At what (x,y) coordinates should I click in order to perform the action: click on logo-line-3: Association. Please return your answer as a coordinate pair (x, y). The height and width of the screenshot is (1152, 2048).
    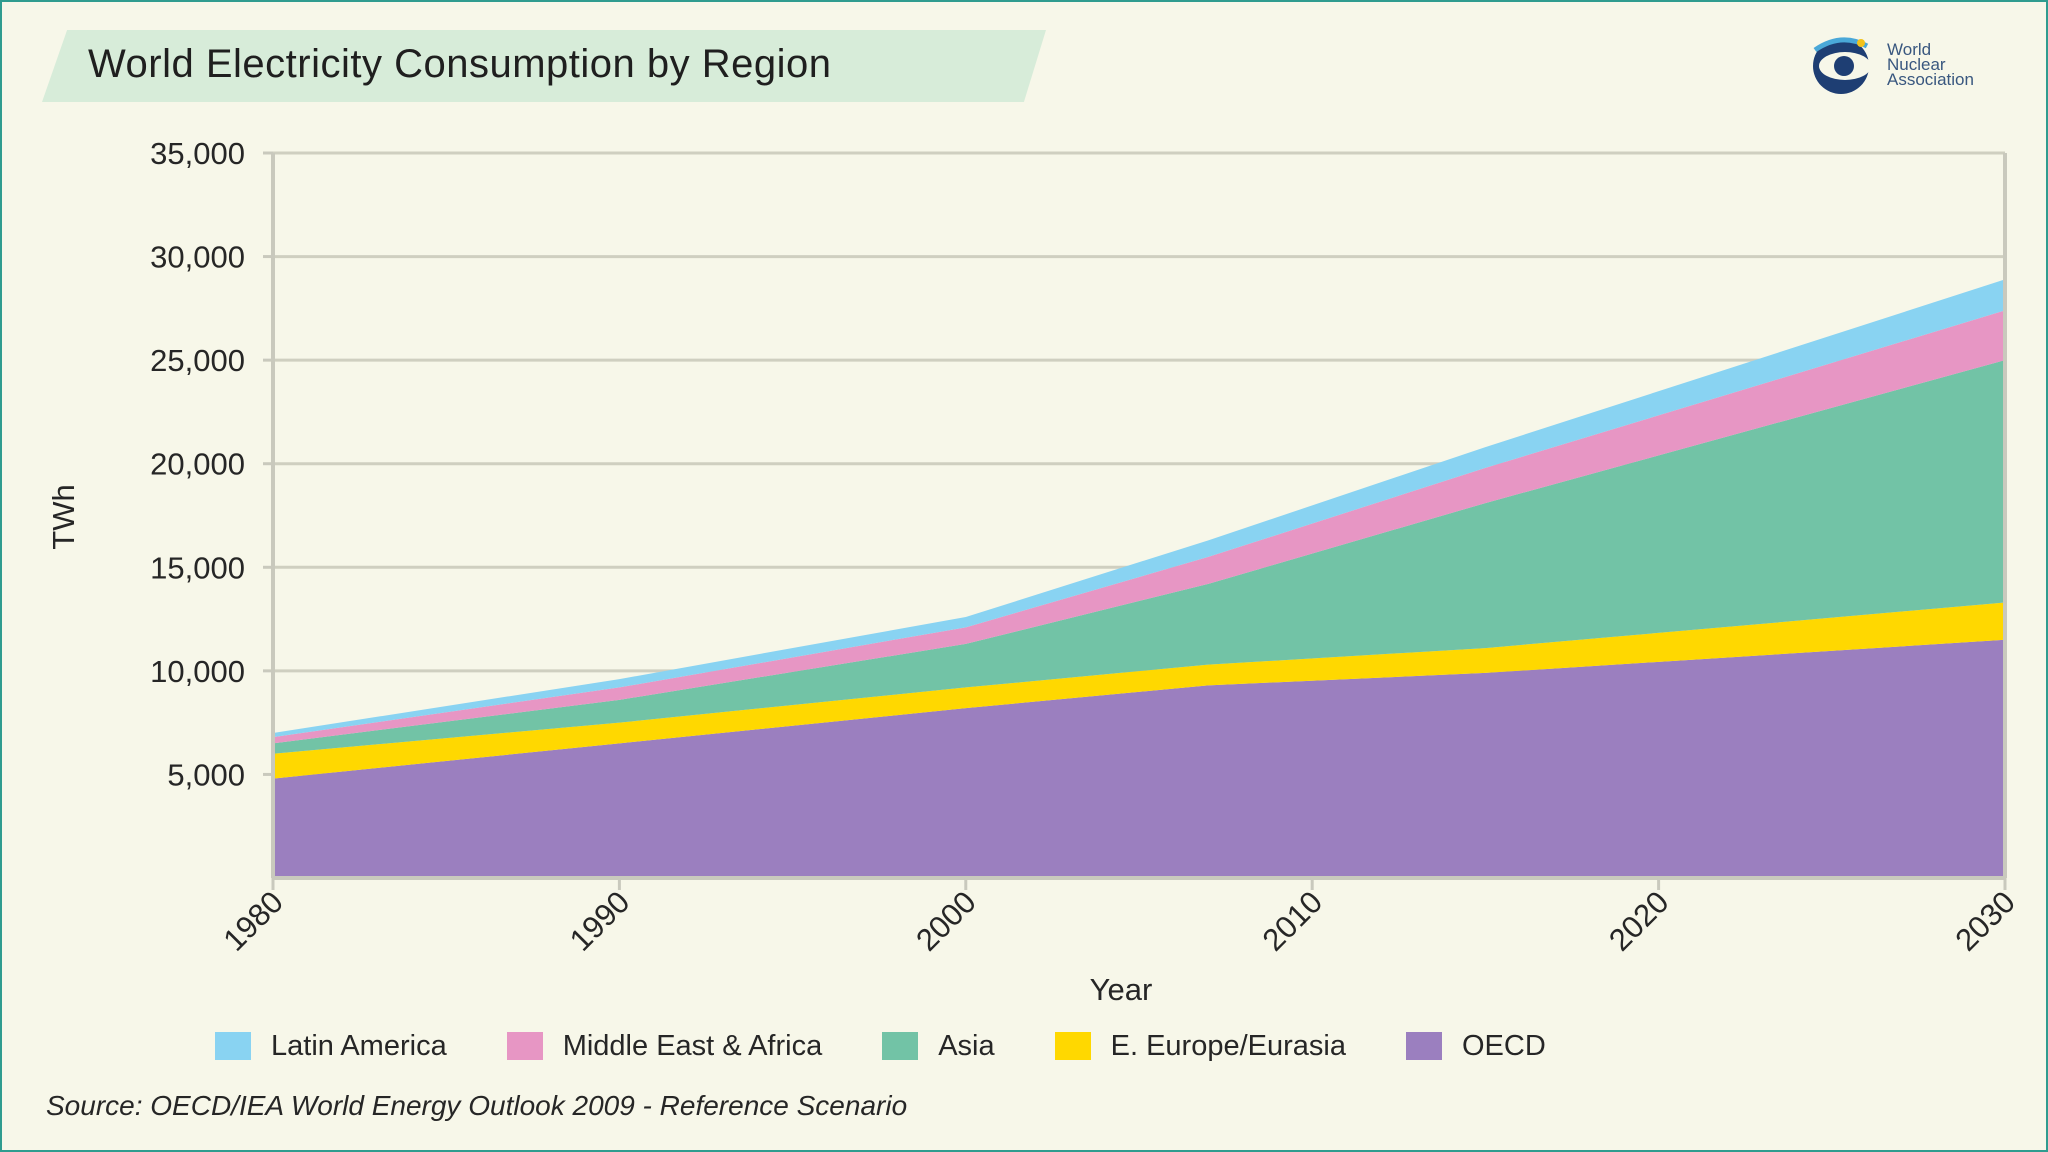
    Looking at the image, I should click on (1930, 79).